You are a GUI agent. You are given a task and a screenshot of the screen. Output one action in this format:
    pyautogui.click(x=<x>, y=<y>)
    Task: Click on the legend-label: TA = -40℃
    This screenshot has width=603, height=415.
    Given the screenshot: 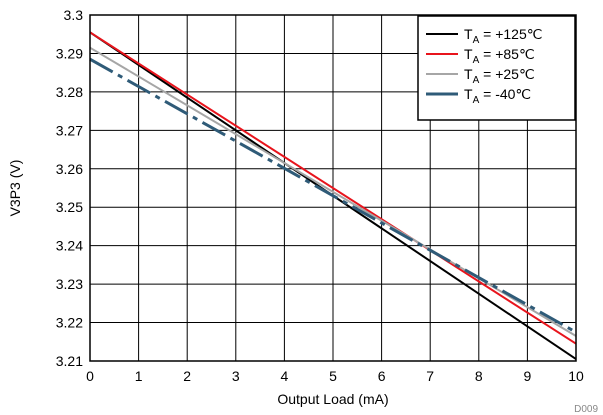 What is the action you would take?
    pyautogui.click(x=497, y=96)
    